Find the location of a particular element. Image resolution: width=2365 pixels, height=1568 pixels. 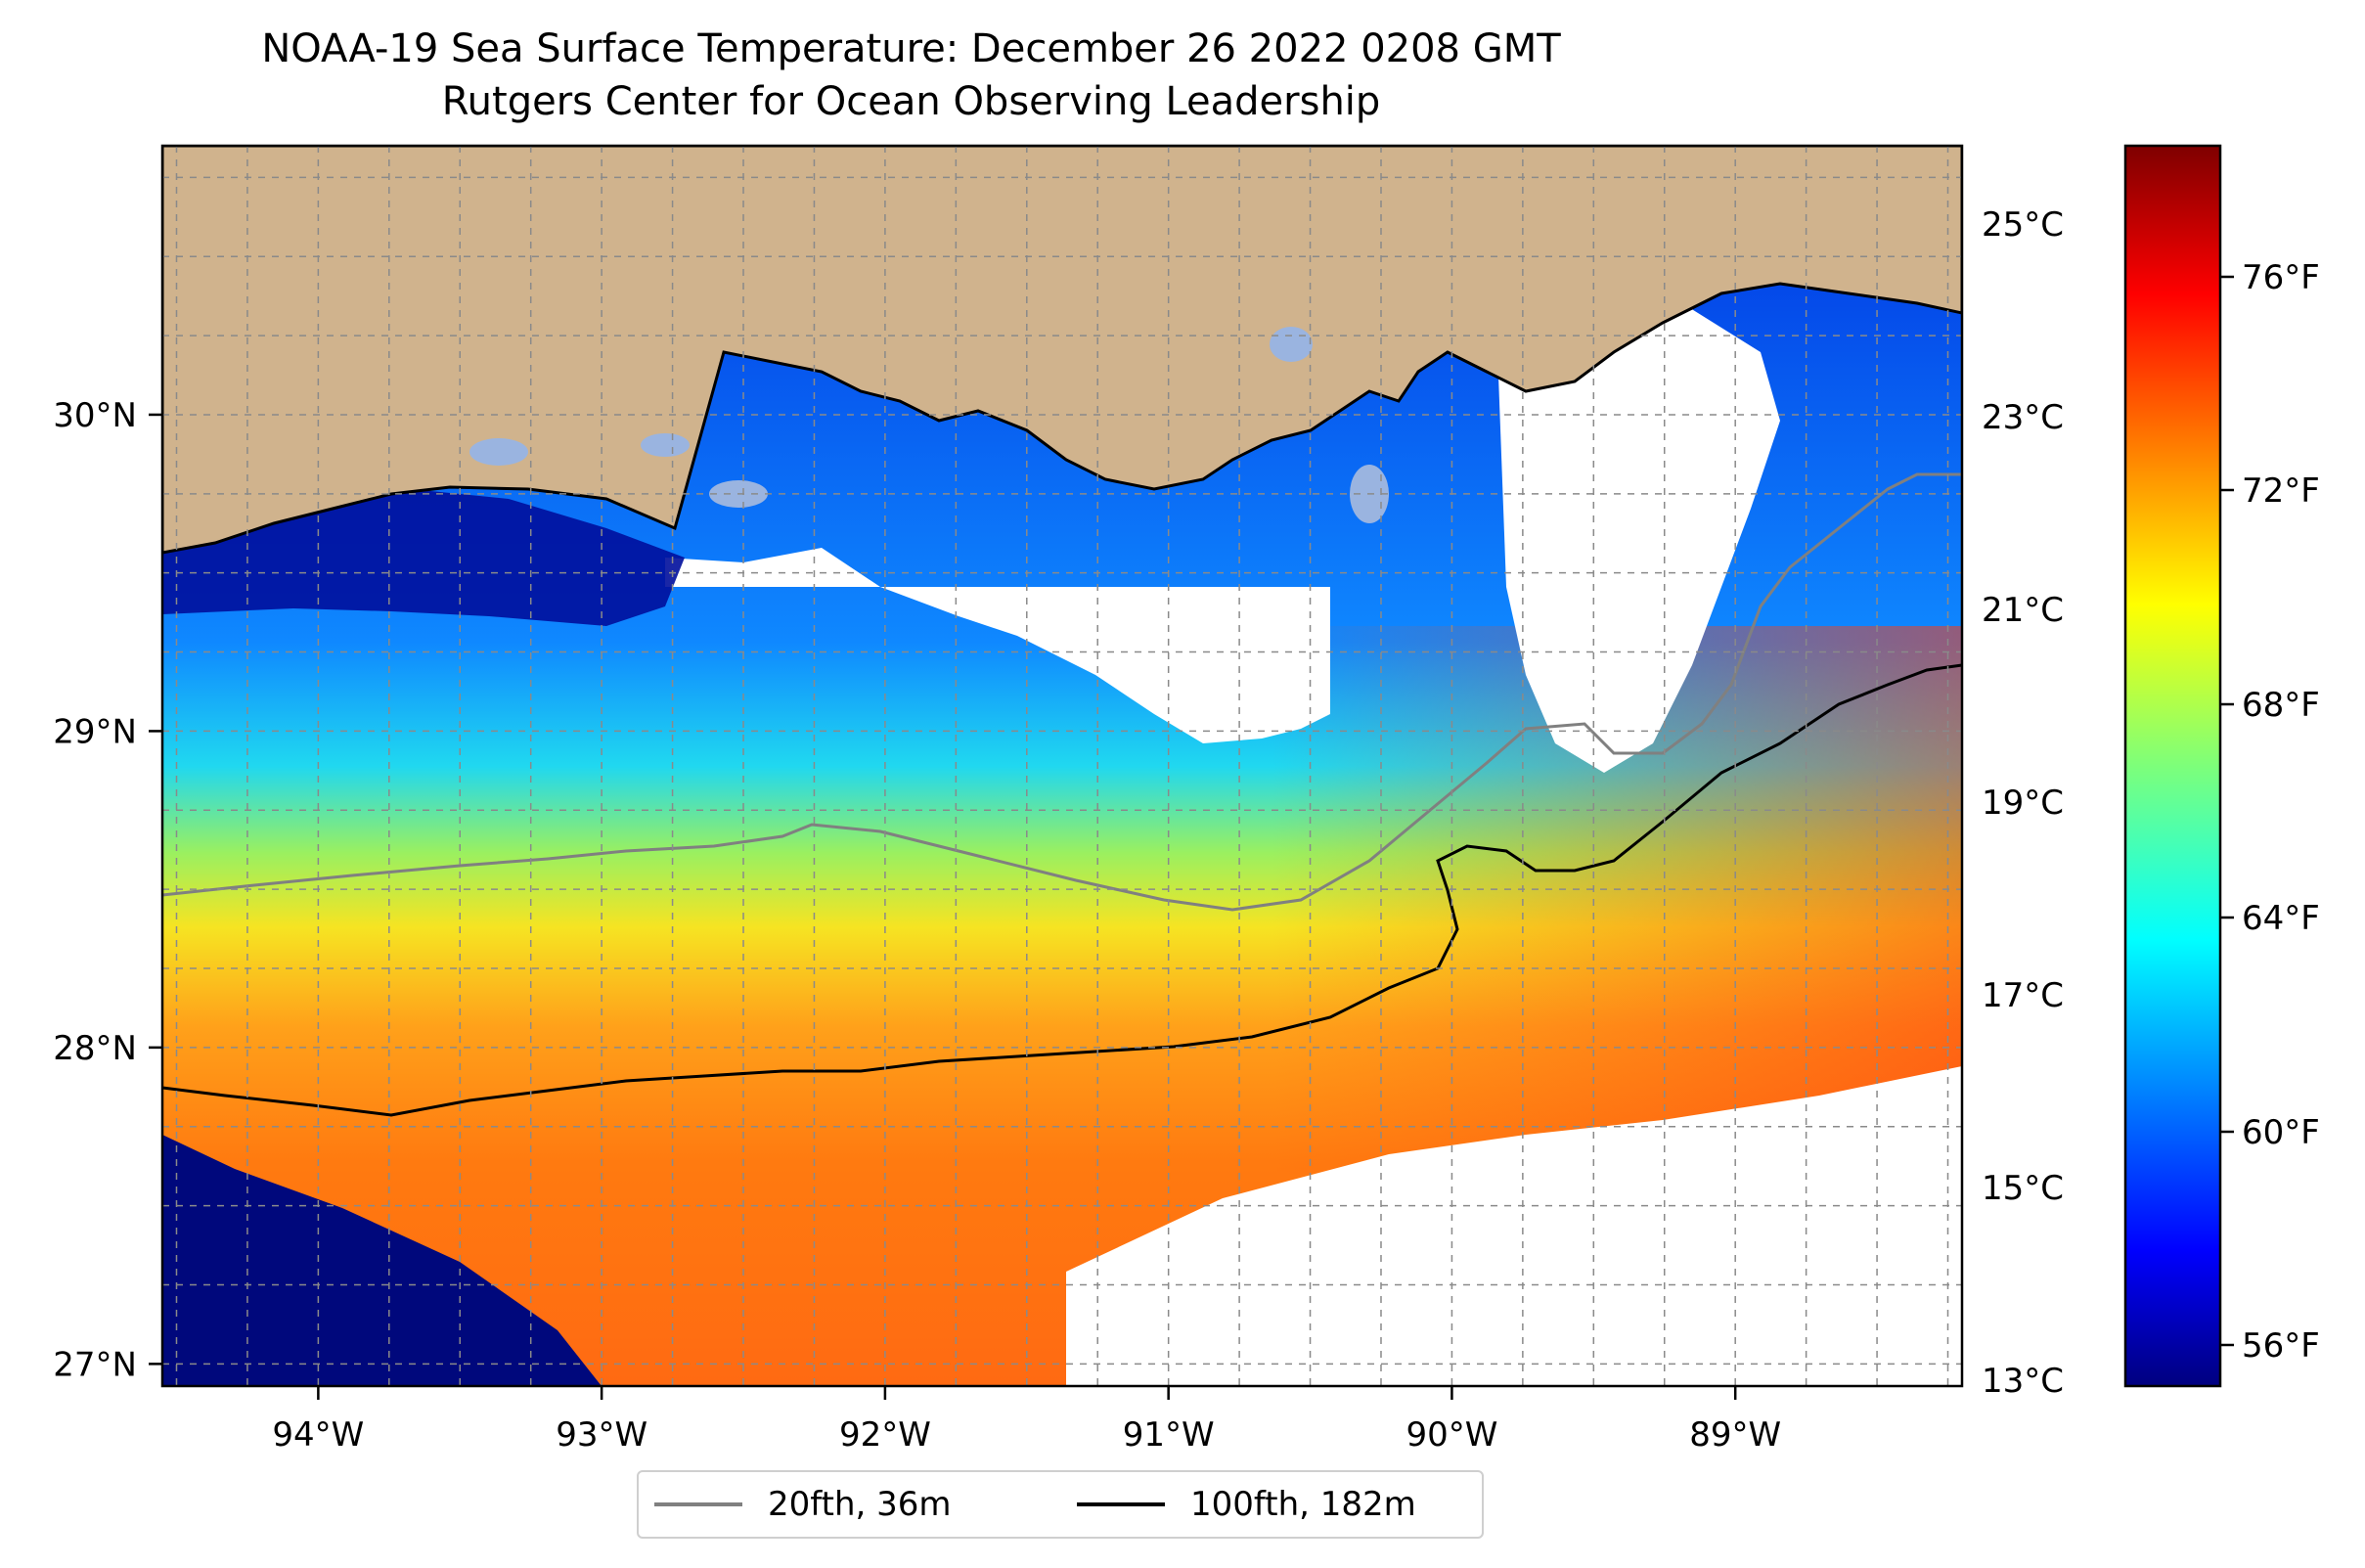

fahrenheit-label-76: 76°F is located at coordinates (2281, 277).